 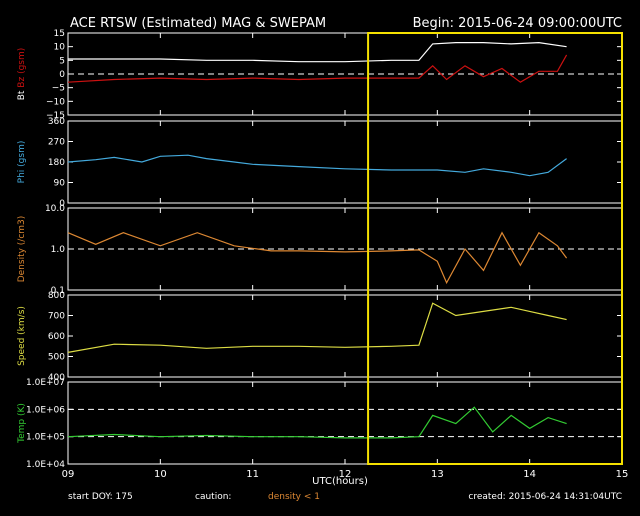 What do you see at coordinates (22, 411) in the screenshot?
I see `y-axis-label-part: (K)` at bounding box center [22, 411].